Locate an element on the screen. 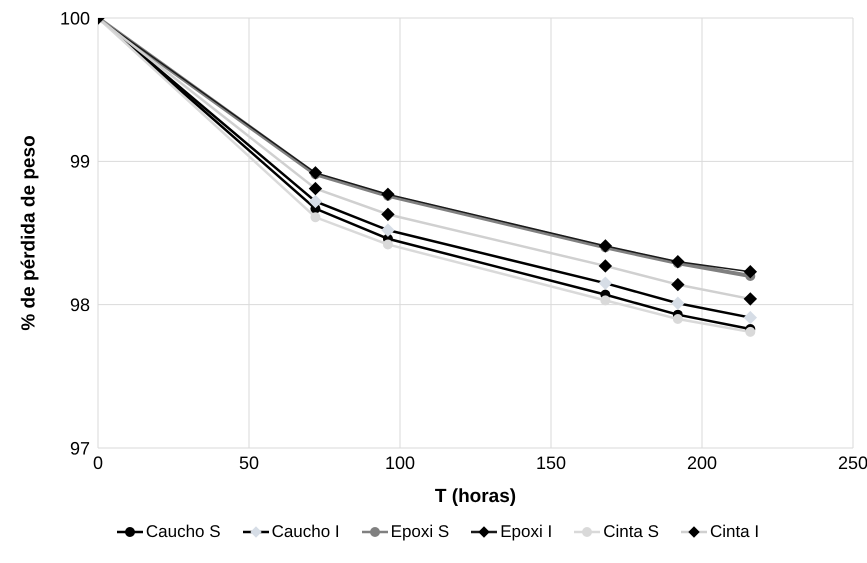  x-tick-label: 200 is located at coordinates (702, 462).